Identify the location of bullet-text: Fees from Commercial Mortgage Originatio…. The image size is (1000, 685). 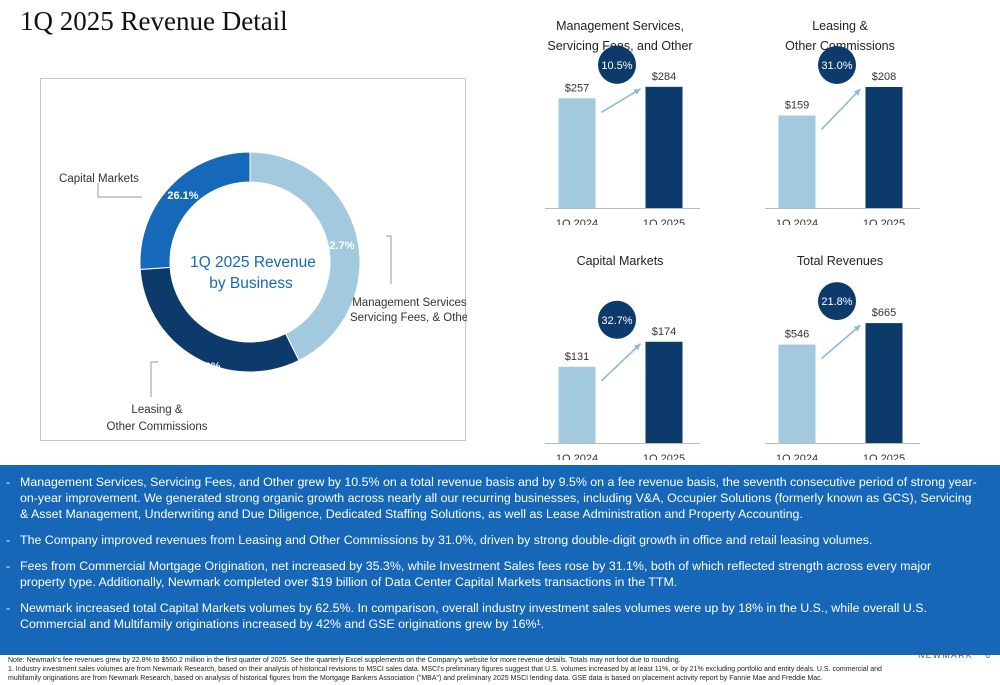
(476, 574).